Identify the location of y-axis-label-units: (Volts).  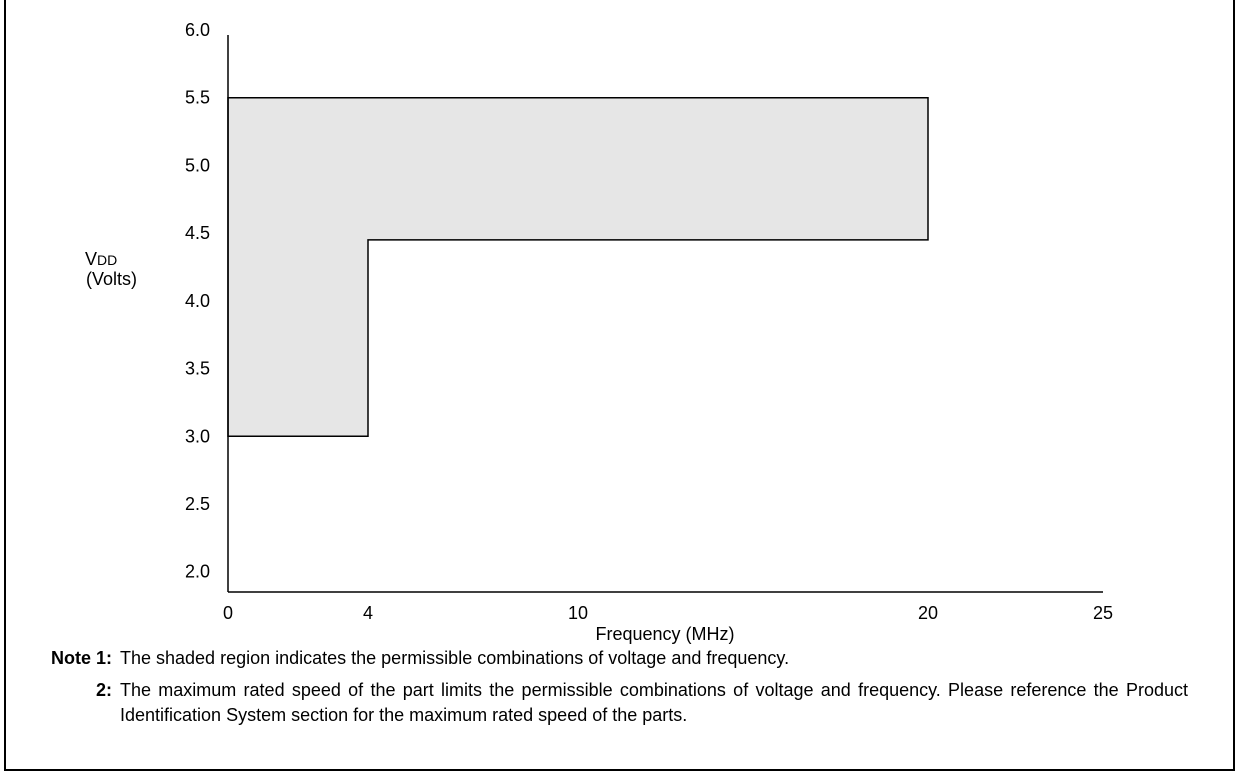
(111, 279).